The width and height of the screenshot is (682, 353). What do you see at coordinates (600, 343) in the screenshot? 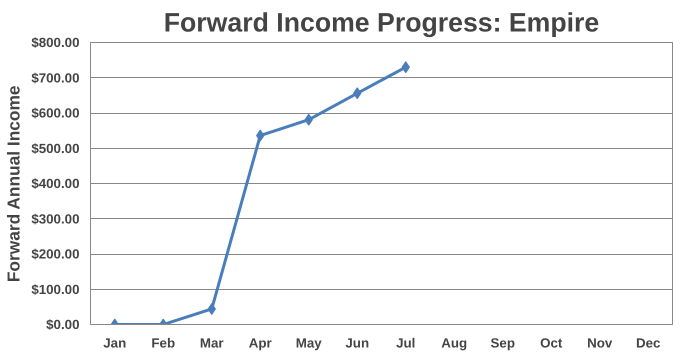
I see `x-tick-label: Nov` at bounding box center [600, 343].